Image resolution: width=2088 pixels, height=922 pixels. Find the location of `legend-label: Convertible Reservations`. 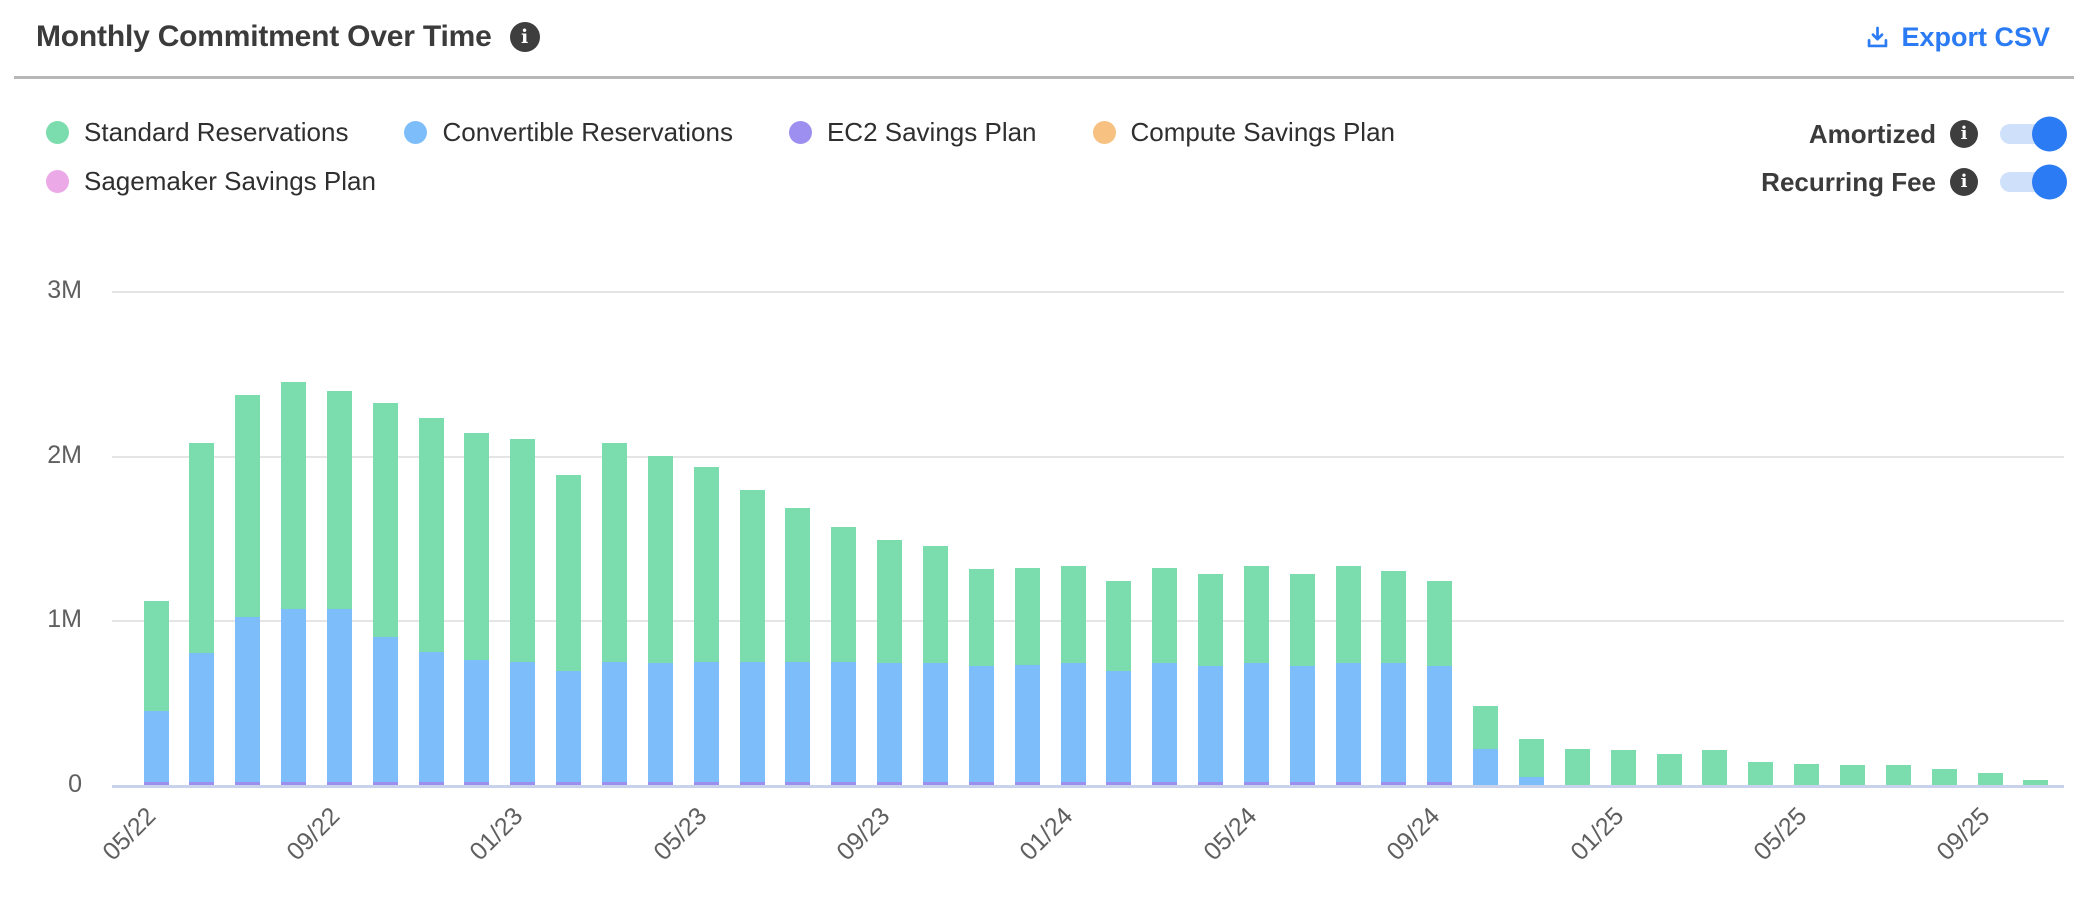

legend-label: Convertible Reservations is located at coordinates (587, 132).